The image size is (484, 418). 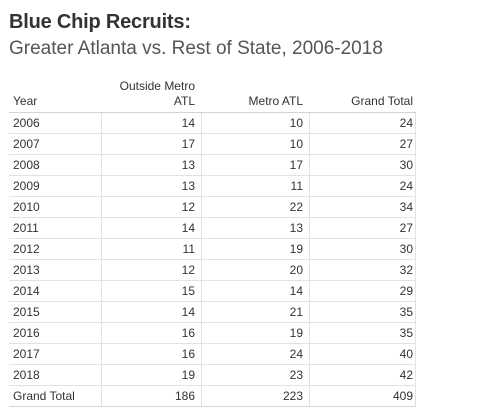 What do you see at coordinates (212, 270) in the screenshot?
I see `table-row: 2013 12 20 32` at bounding box center [212, 270].